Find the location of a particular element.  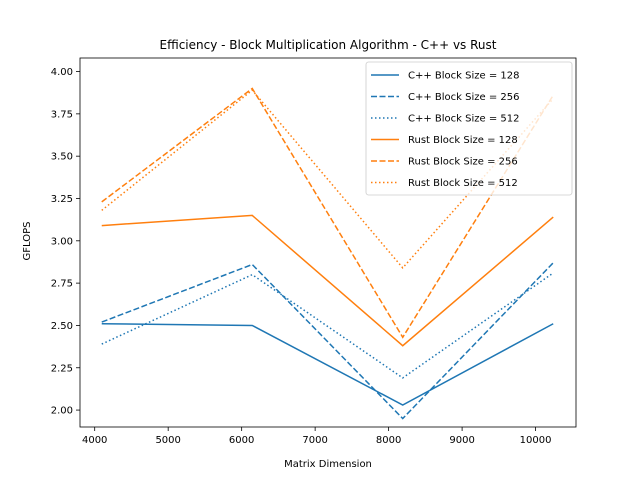

y-tick-label: 2.25 is located at coordinates (62, 368).